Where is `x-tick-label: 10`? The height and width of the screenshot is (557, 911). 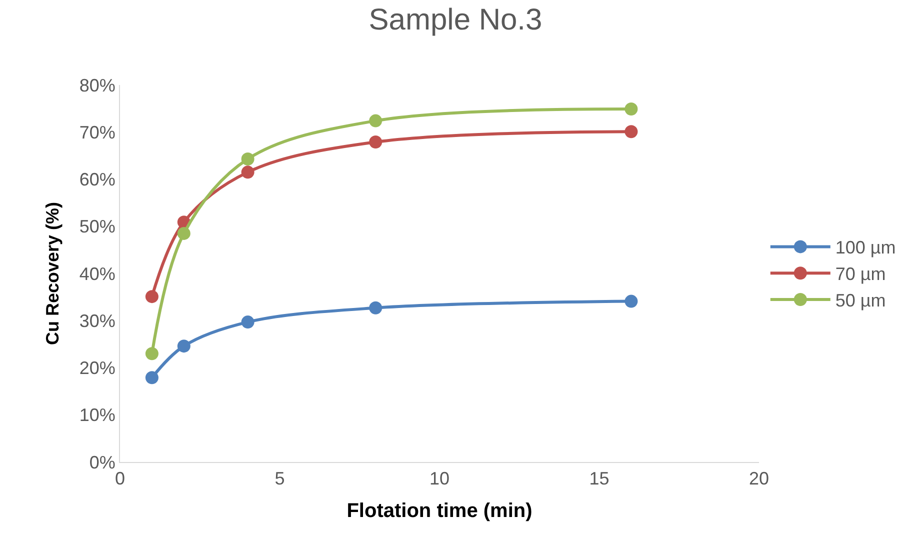
x-tick-label: 10 is located at coordinates (439, 478).